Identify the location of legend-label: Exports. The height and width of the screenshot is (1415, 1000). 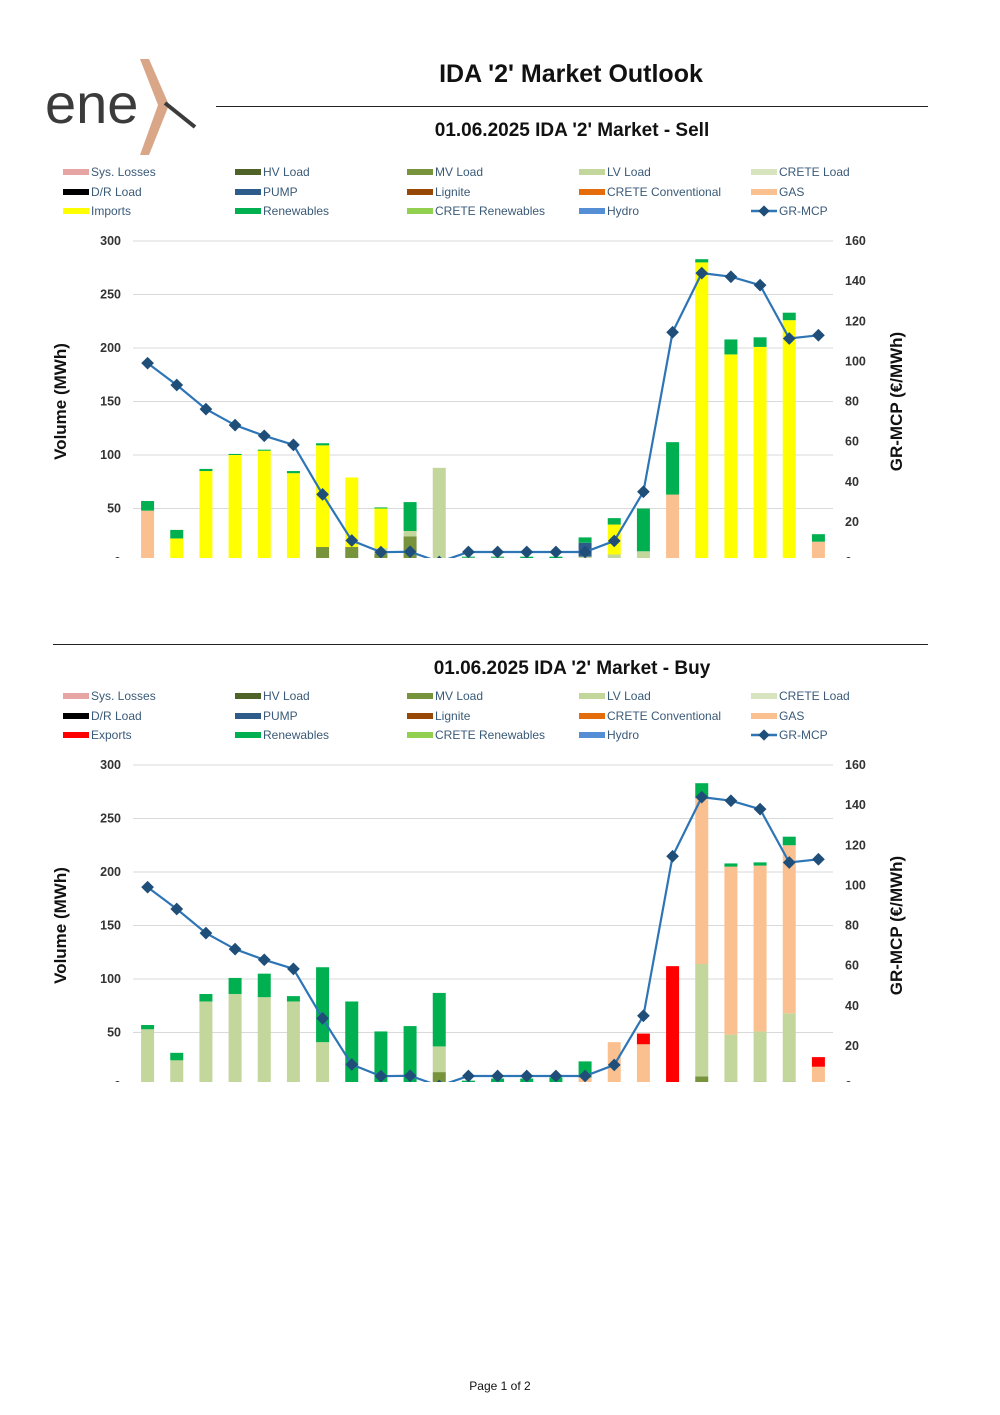
(111, 735).